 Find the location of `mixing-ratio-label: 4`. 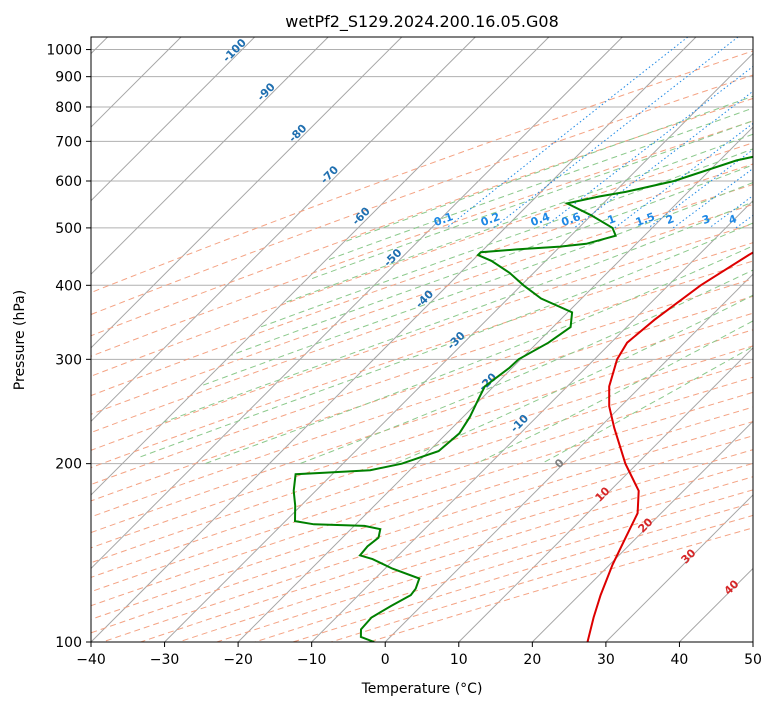

mixing-ratio-label: 4 is located at coordinates (733, 219).